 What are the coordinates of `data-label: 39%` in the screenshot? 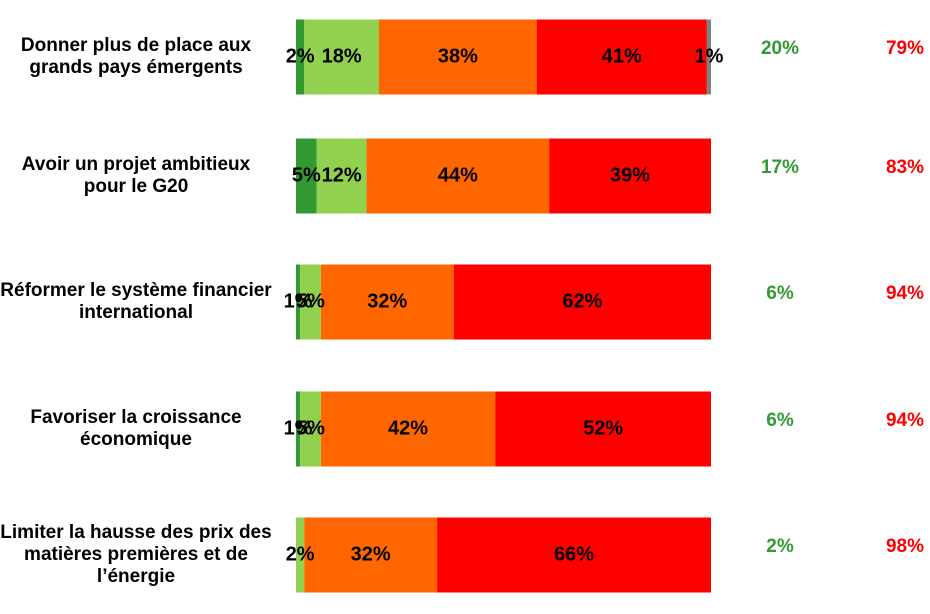 It's located at (630, 175).